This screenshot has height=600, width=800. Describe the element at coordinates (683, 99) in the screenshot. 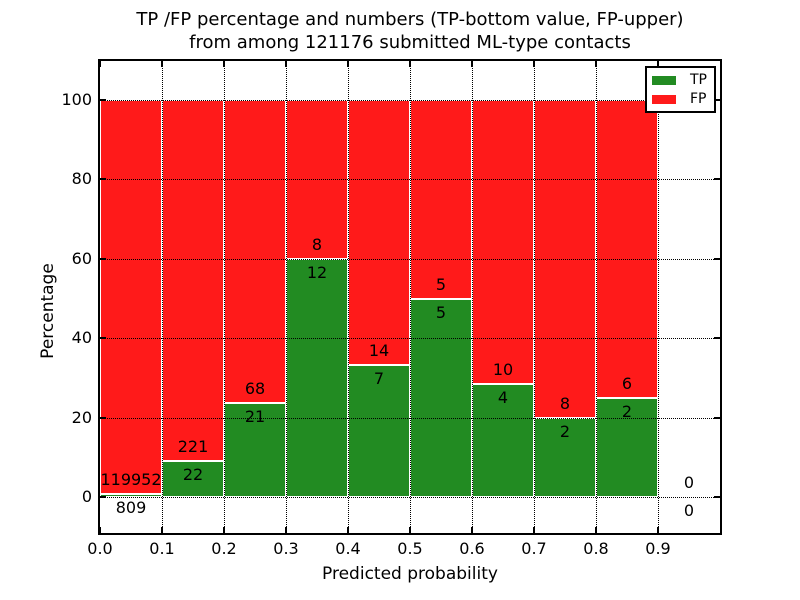

I see `legend-entry-fp: FP` at that location.